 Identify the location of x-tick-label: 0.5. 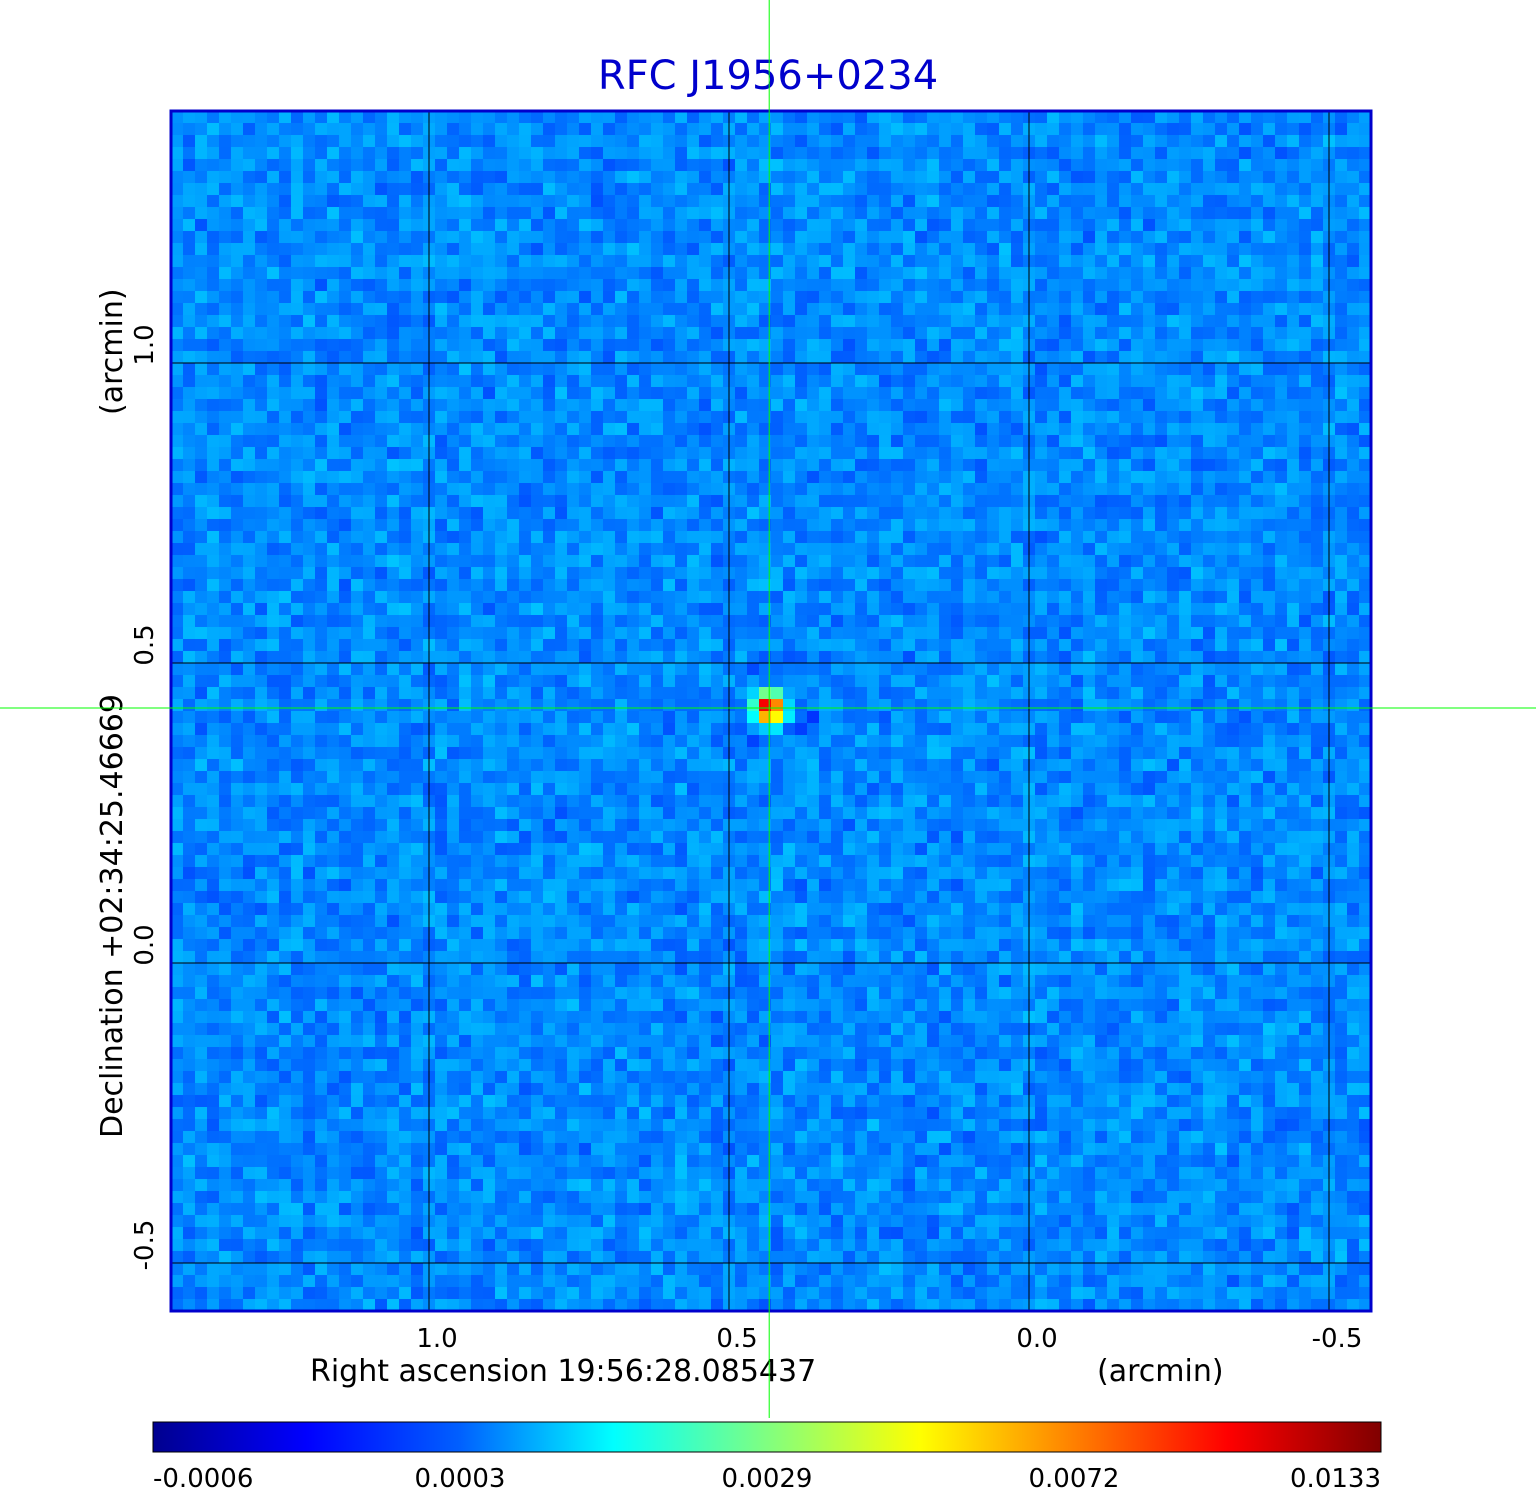
(736, 1339).